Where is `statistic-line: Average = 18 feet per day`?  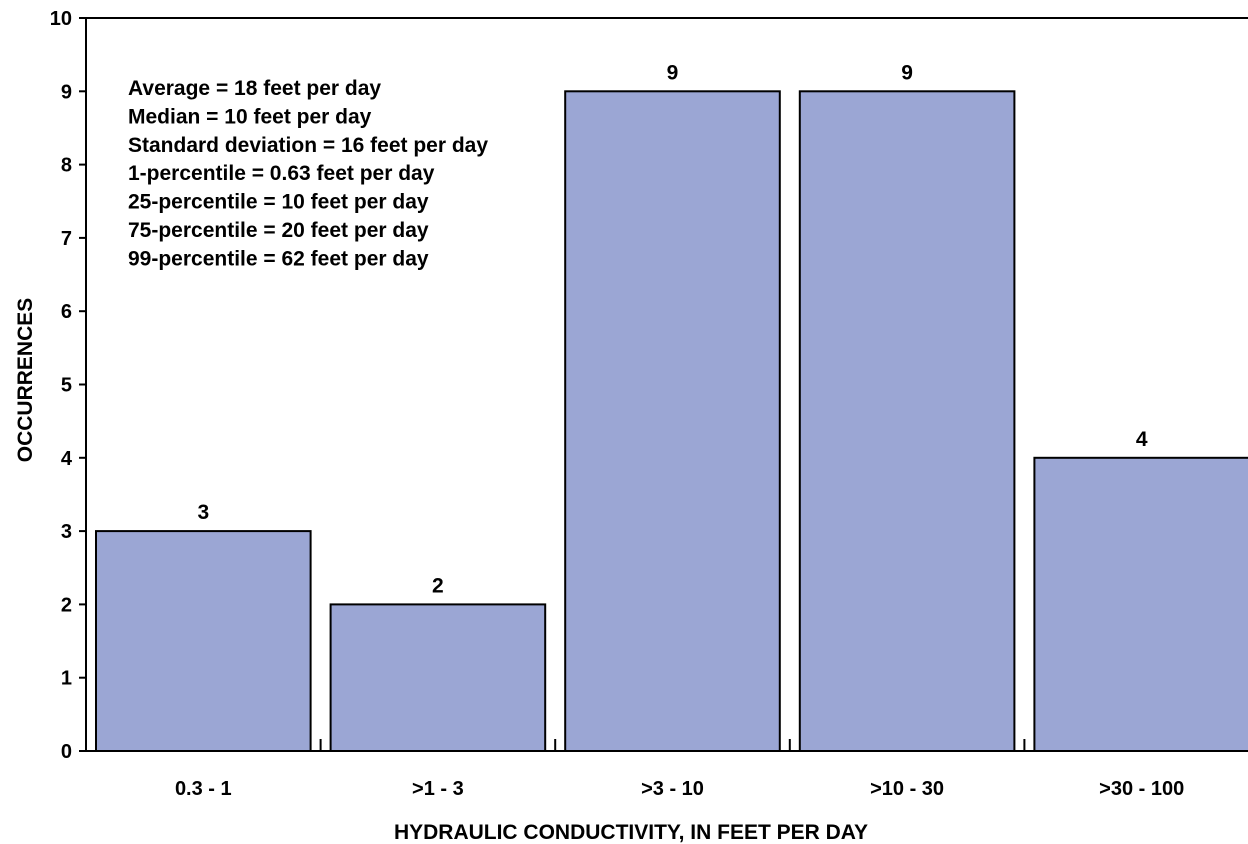
statistic-line: Average = 18 feet per day is located at coordinates (254, 88).